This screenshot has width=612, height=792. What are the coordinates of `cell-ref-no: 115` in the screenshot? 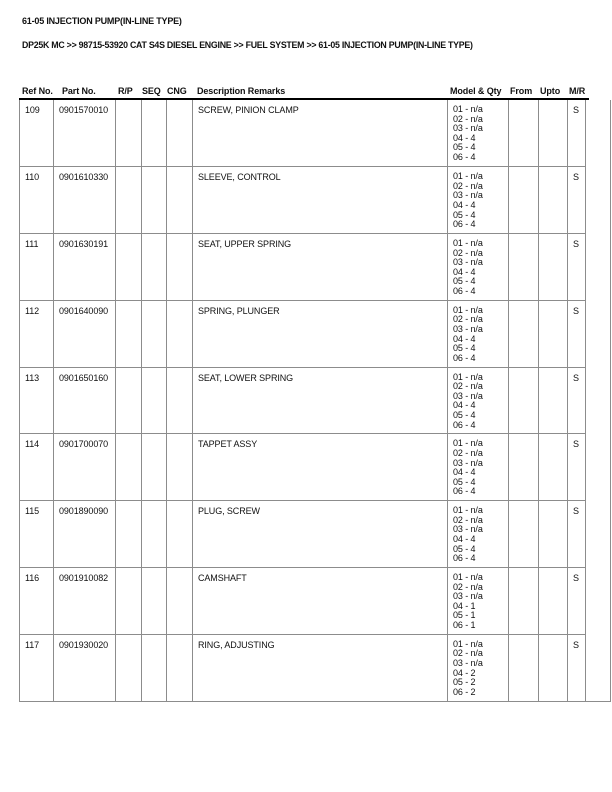 It's located at (36, 534).